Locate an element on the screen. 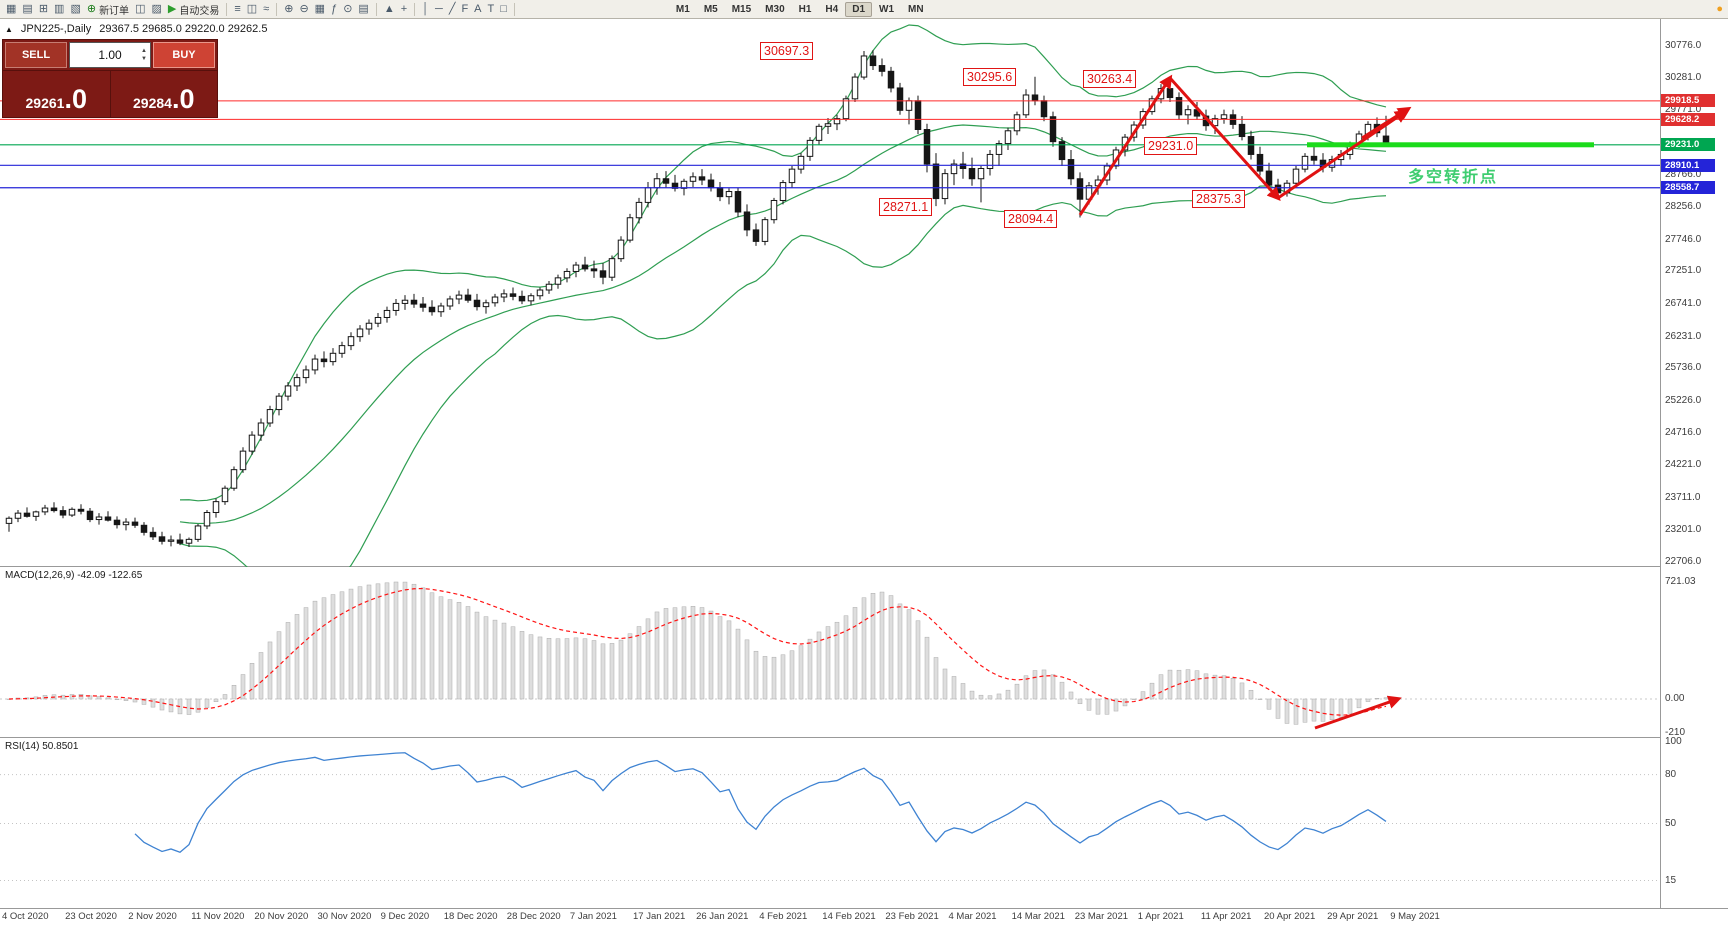 The image size is (1728, 937). sell-price: 29261.0 is located at coordinates (57, 94).